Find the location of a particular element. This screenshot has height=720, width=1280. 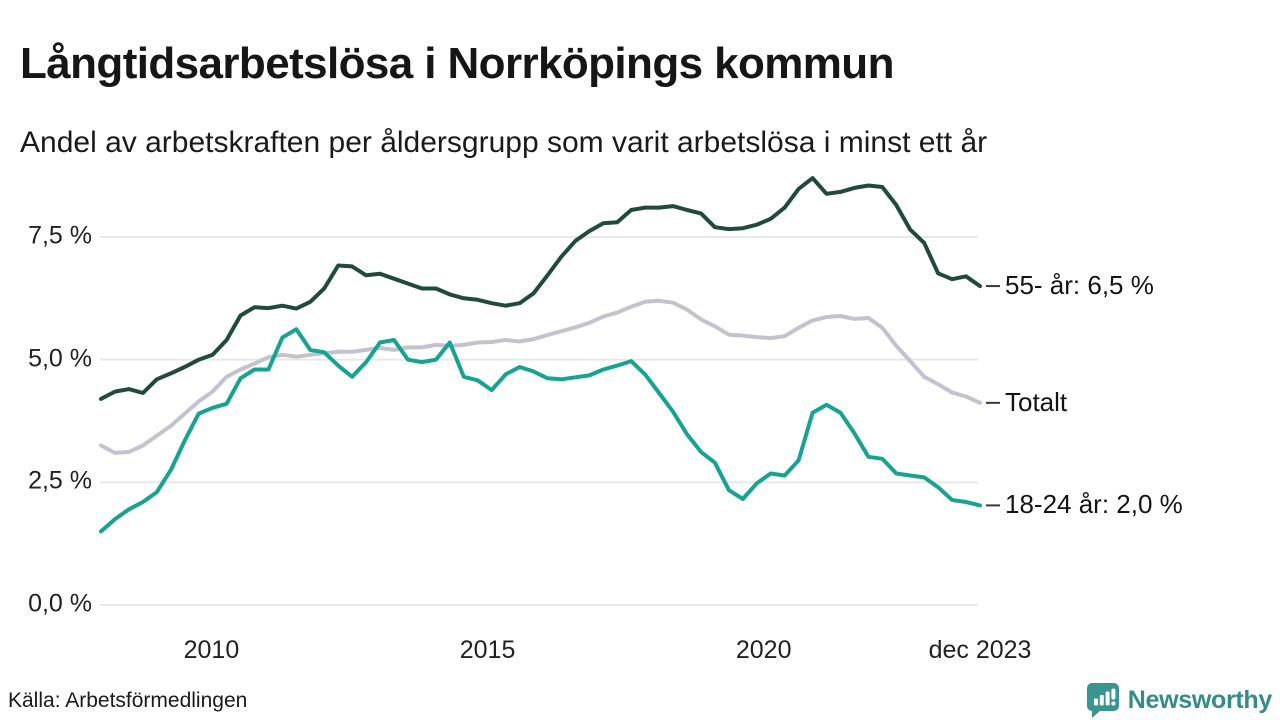

x-axis-label: 2010 is located at coordinates (211, 650).